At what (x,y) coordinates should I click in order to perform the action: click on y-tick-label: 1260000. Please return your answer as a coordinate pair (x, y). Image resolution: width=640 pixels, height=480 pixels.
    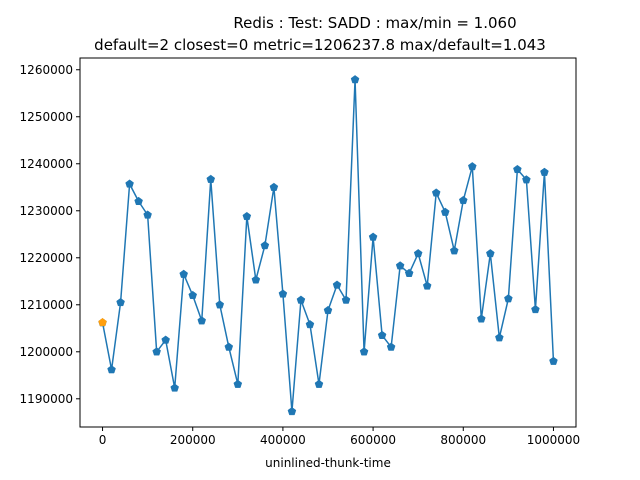
    Looking at the image, I should click on (46, 70).